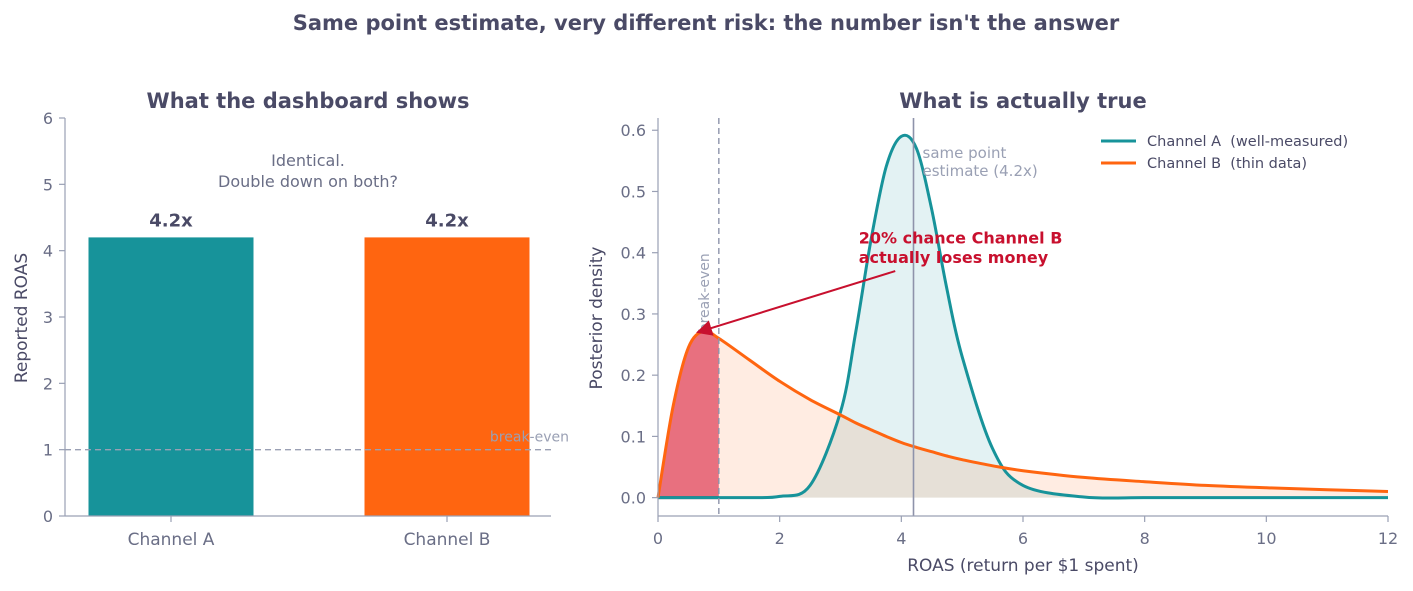 This screenshot has width=1413, height=591. What do you see at coordinates (48, 184) in the screenshot?
I see `left-y-tick-label: 5` at bounding box center [48, 184].